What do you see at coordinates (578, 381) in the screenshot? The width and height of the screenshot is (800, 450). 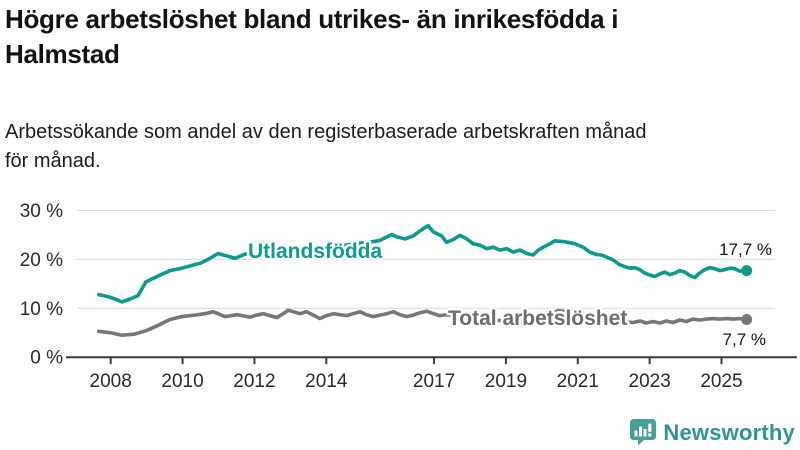 I see `x-tick-label: 2021` at bounding box center [578, 381].